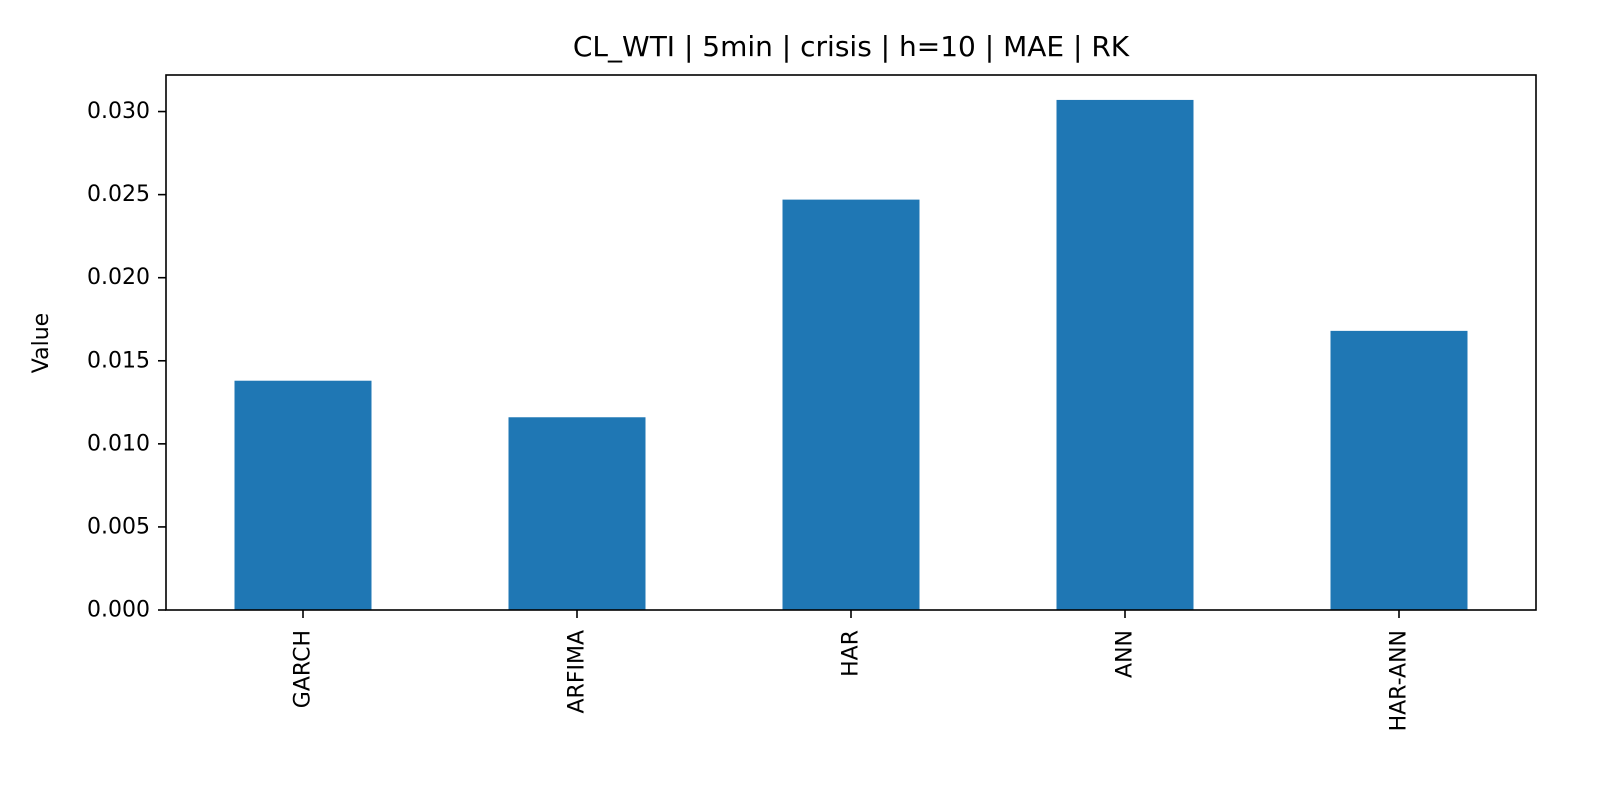 This screenshot has height=800, width=1600. What do you see at coordinates (118, 360) in the screenshot?
I see `y-tick-label: 0.015` at bounding box center [118, 360].